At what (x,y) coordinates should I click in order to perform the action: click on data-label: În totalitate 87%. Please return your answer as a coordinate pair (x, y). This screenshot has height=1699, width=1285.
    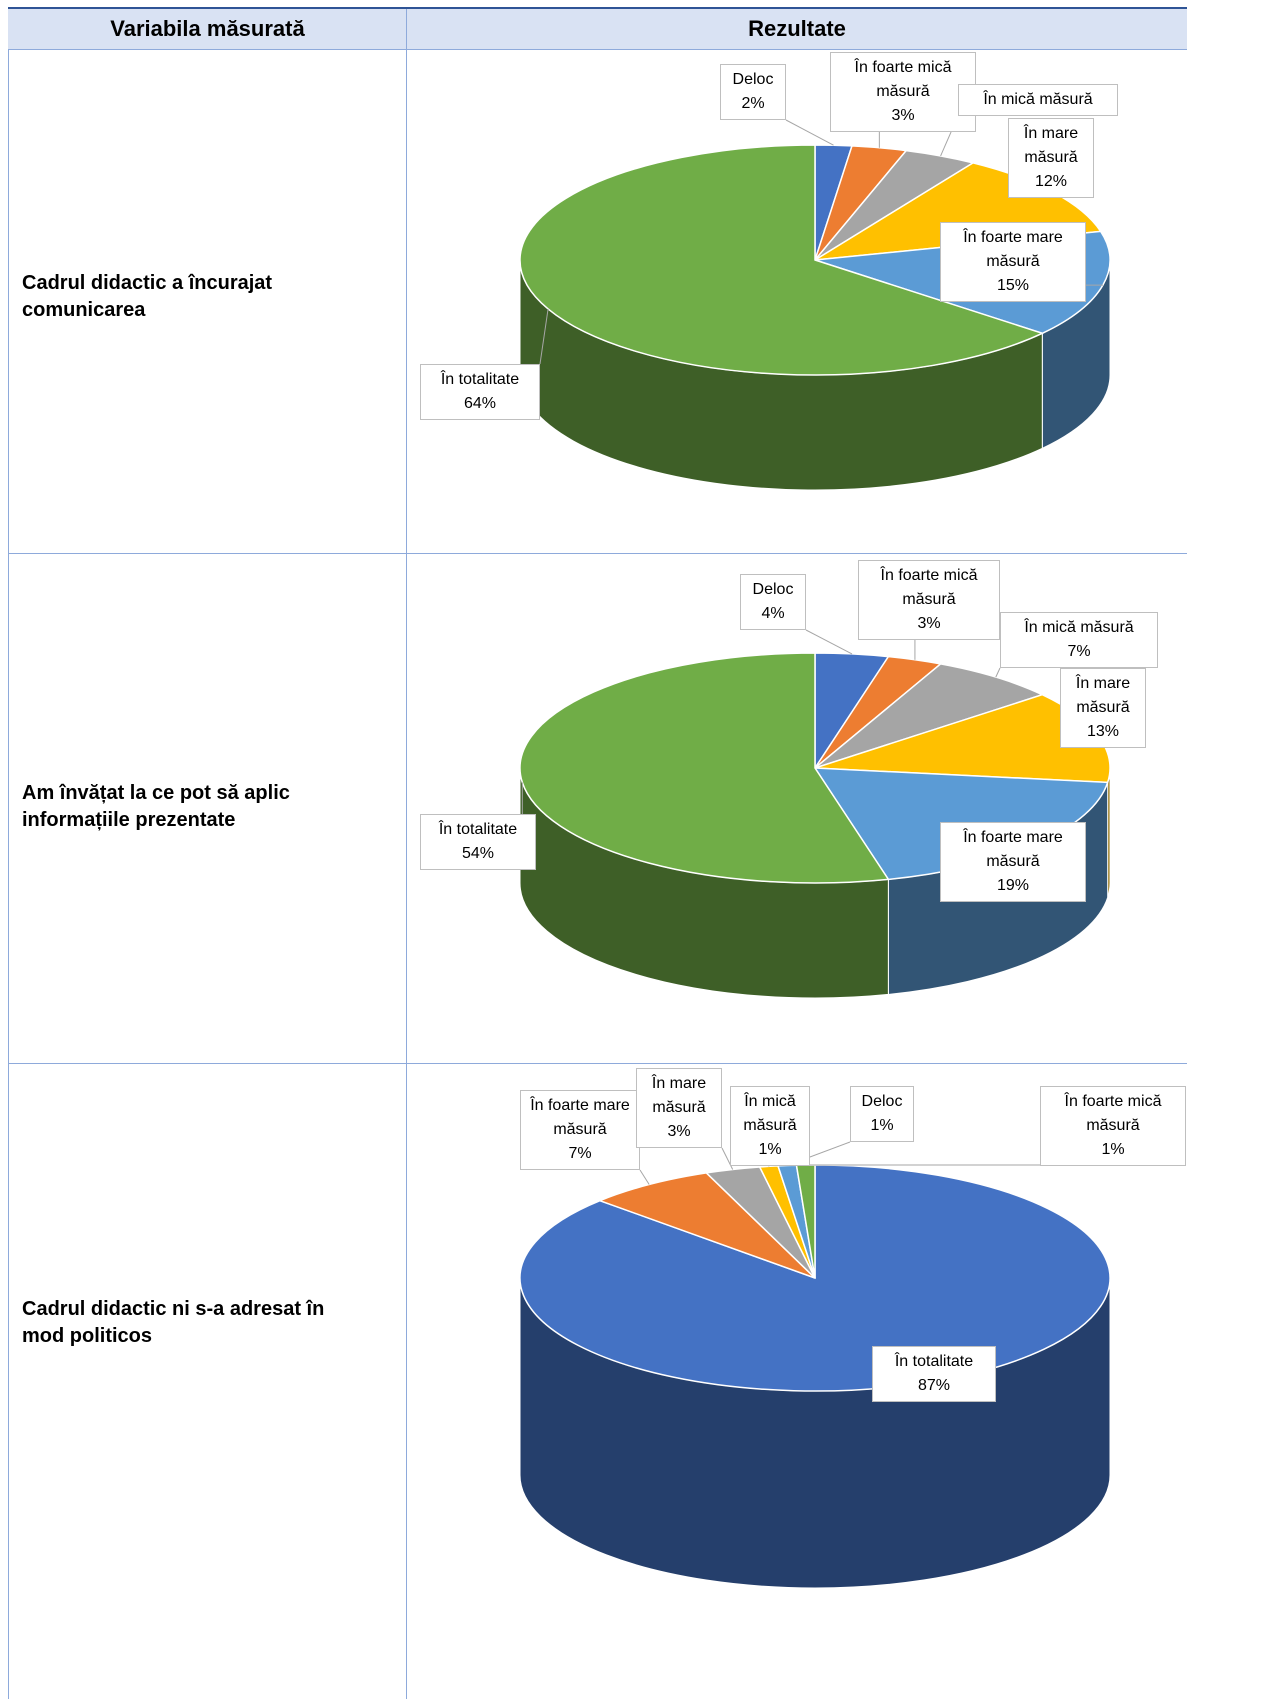
    Looking at the image, I should click on (934, 1374).